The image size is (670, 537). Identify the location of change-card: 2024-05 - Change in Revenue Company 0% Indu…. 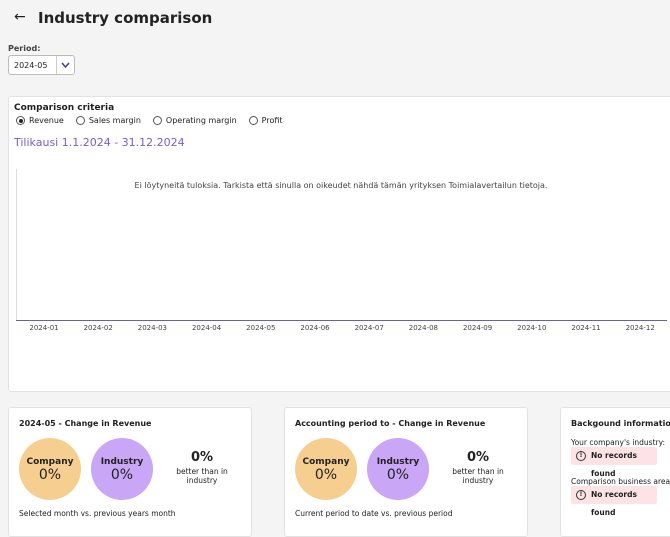
(130, 472).